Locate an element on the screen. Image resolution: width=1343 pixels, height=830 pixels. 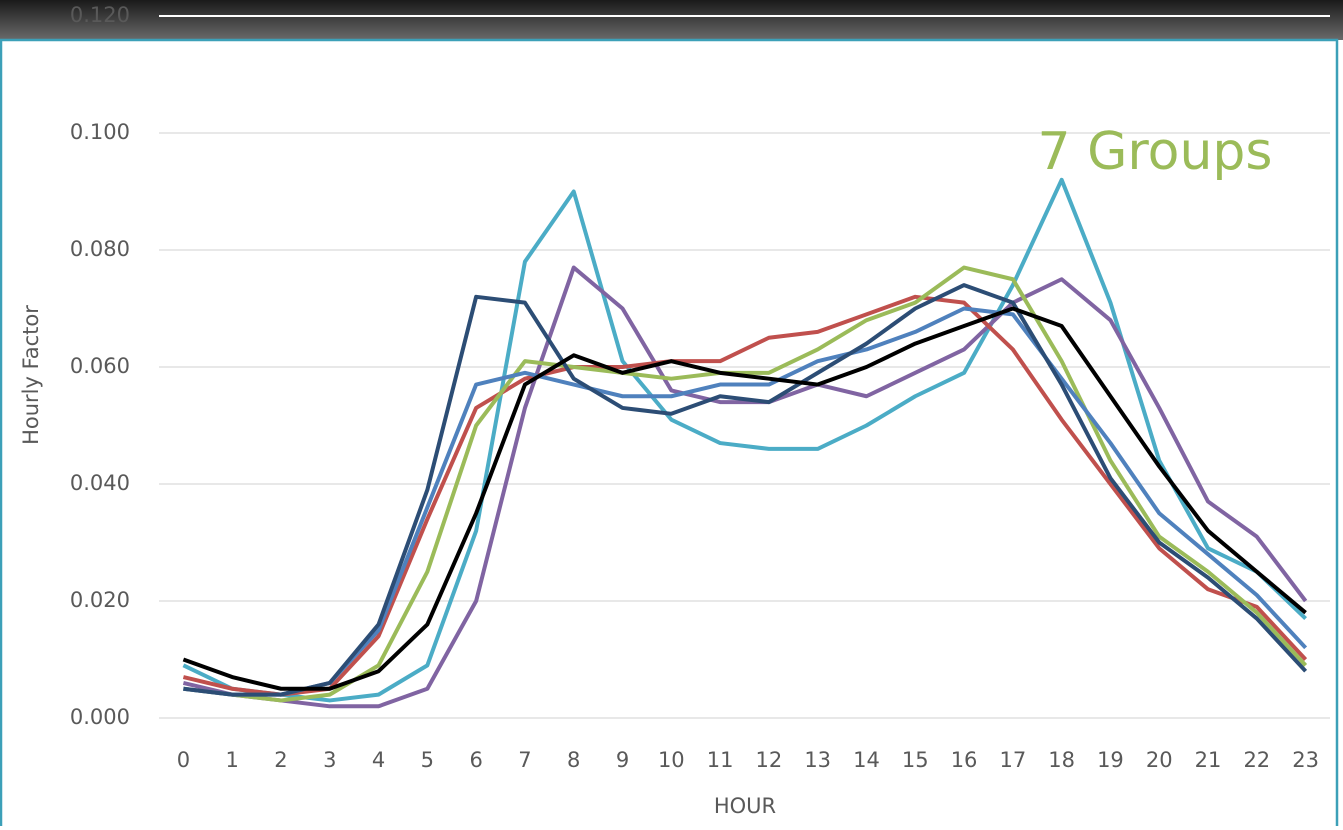
x-tick-label: 12 is located at coordinates (769, 760).